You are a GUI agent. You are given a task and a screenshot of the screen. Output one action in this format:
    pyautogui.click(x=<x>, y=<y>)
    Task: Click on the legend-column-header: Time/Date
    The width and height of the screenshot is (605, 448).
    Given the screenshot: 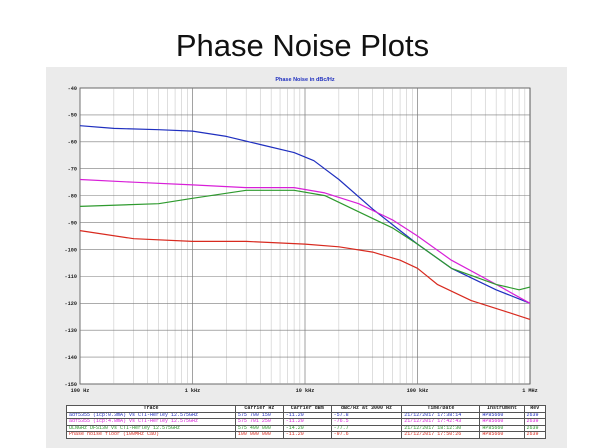 What is the action you would take?
    pyautogui.click(x=441, y=409)
    